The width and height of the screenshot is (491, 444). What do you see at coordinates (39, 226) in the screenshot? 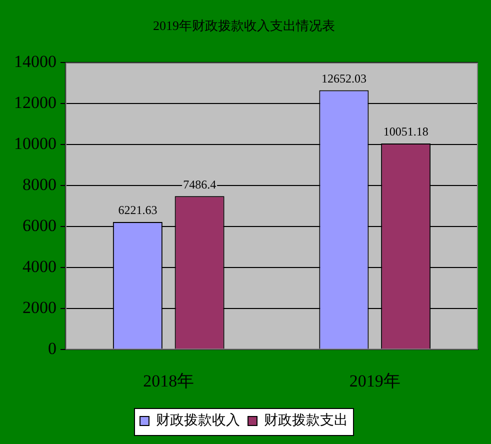
I see `y-tick-label: 6000` at bounding box center [39, 226].